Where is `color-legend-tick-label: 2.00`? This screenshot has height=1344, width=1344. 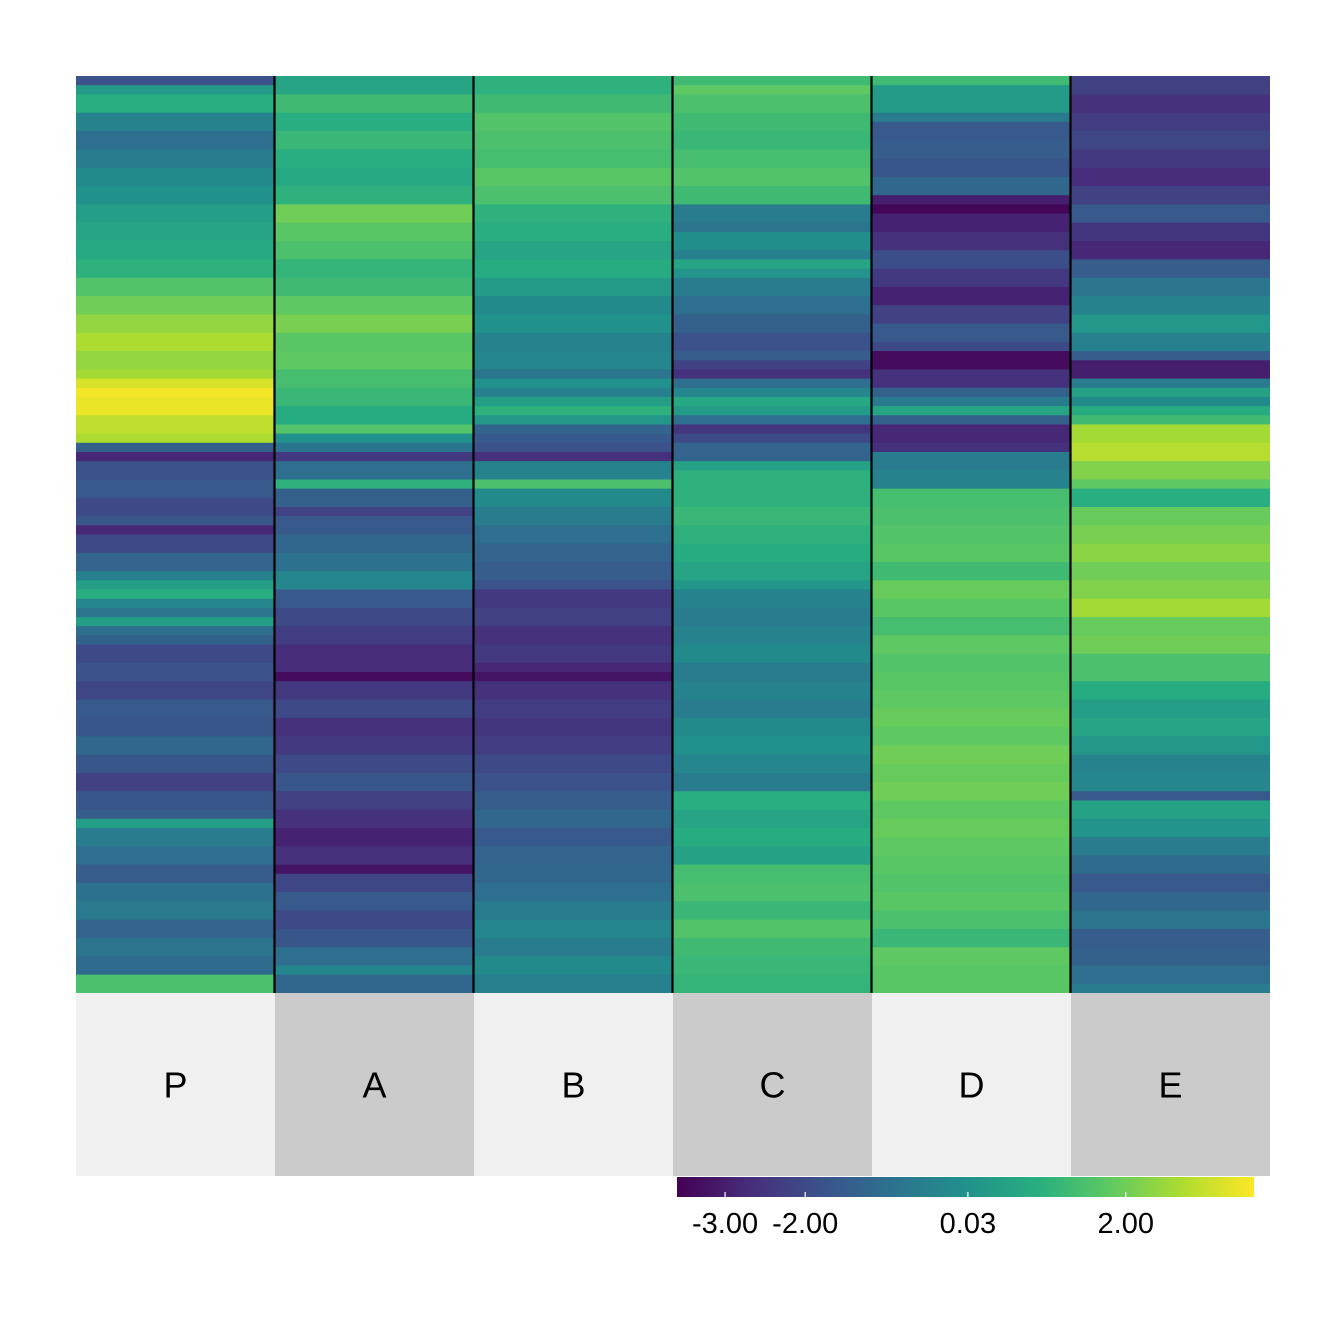
color-legend-tick-label: 2.00 is located at coordinates (1126, 1224).